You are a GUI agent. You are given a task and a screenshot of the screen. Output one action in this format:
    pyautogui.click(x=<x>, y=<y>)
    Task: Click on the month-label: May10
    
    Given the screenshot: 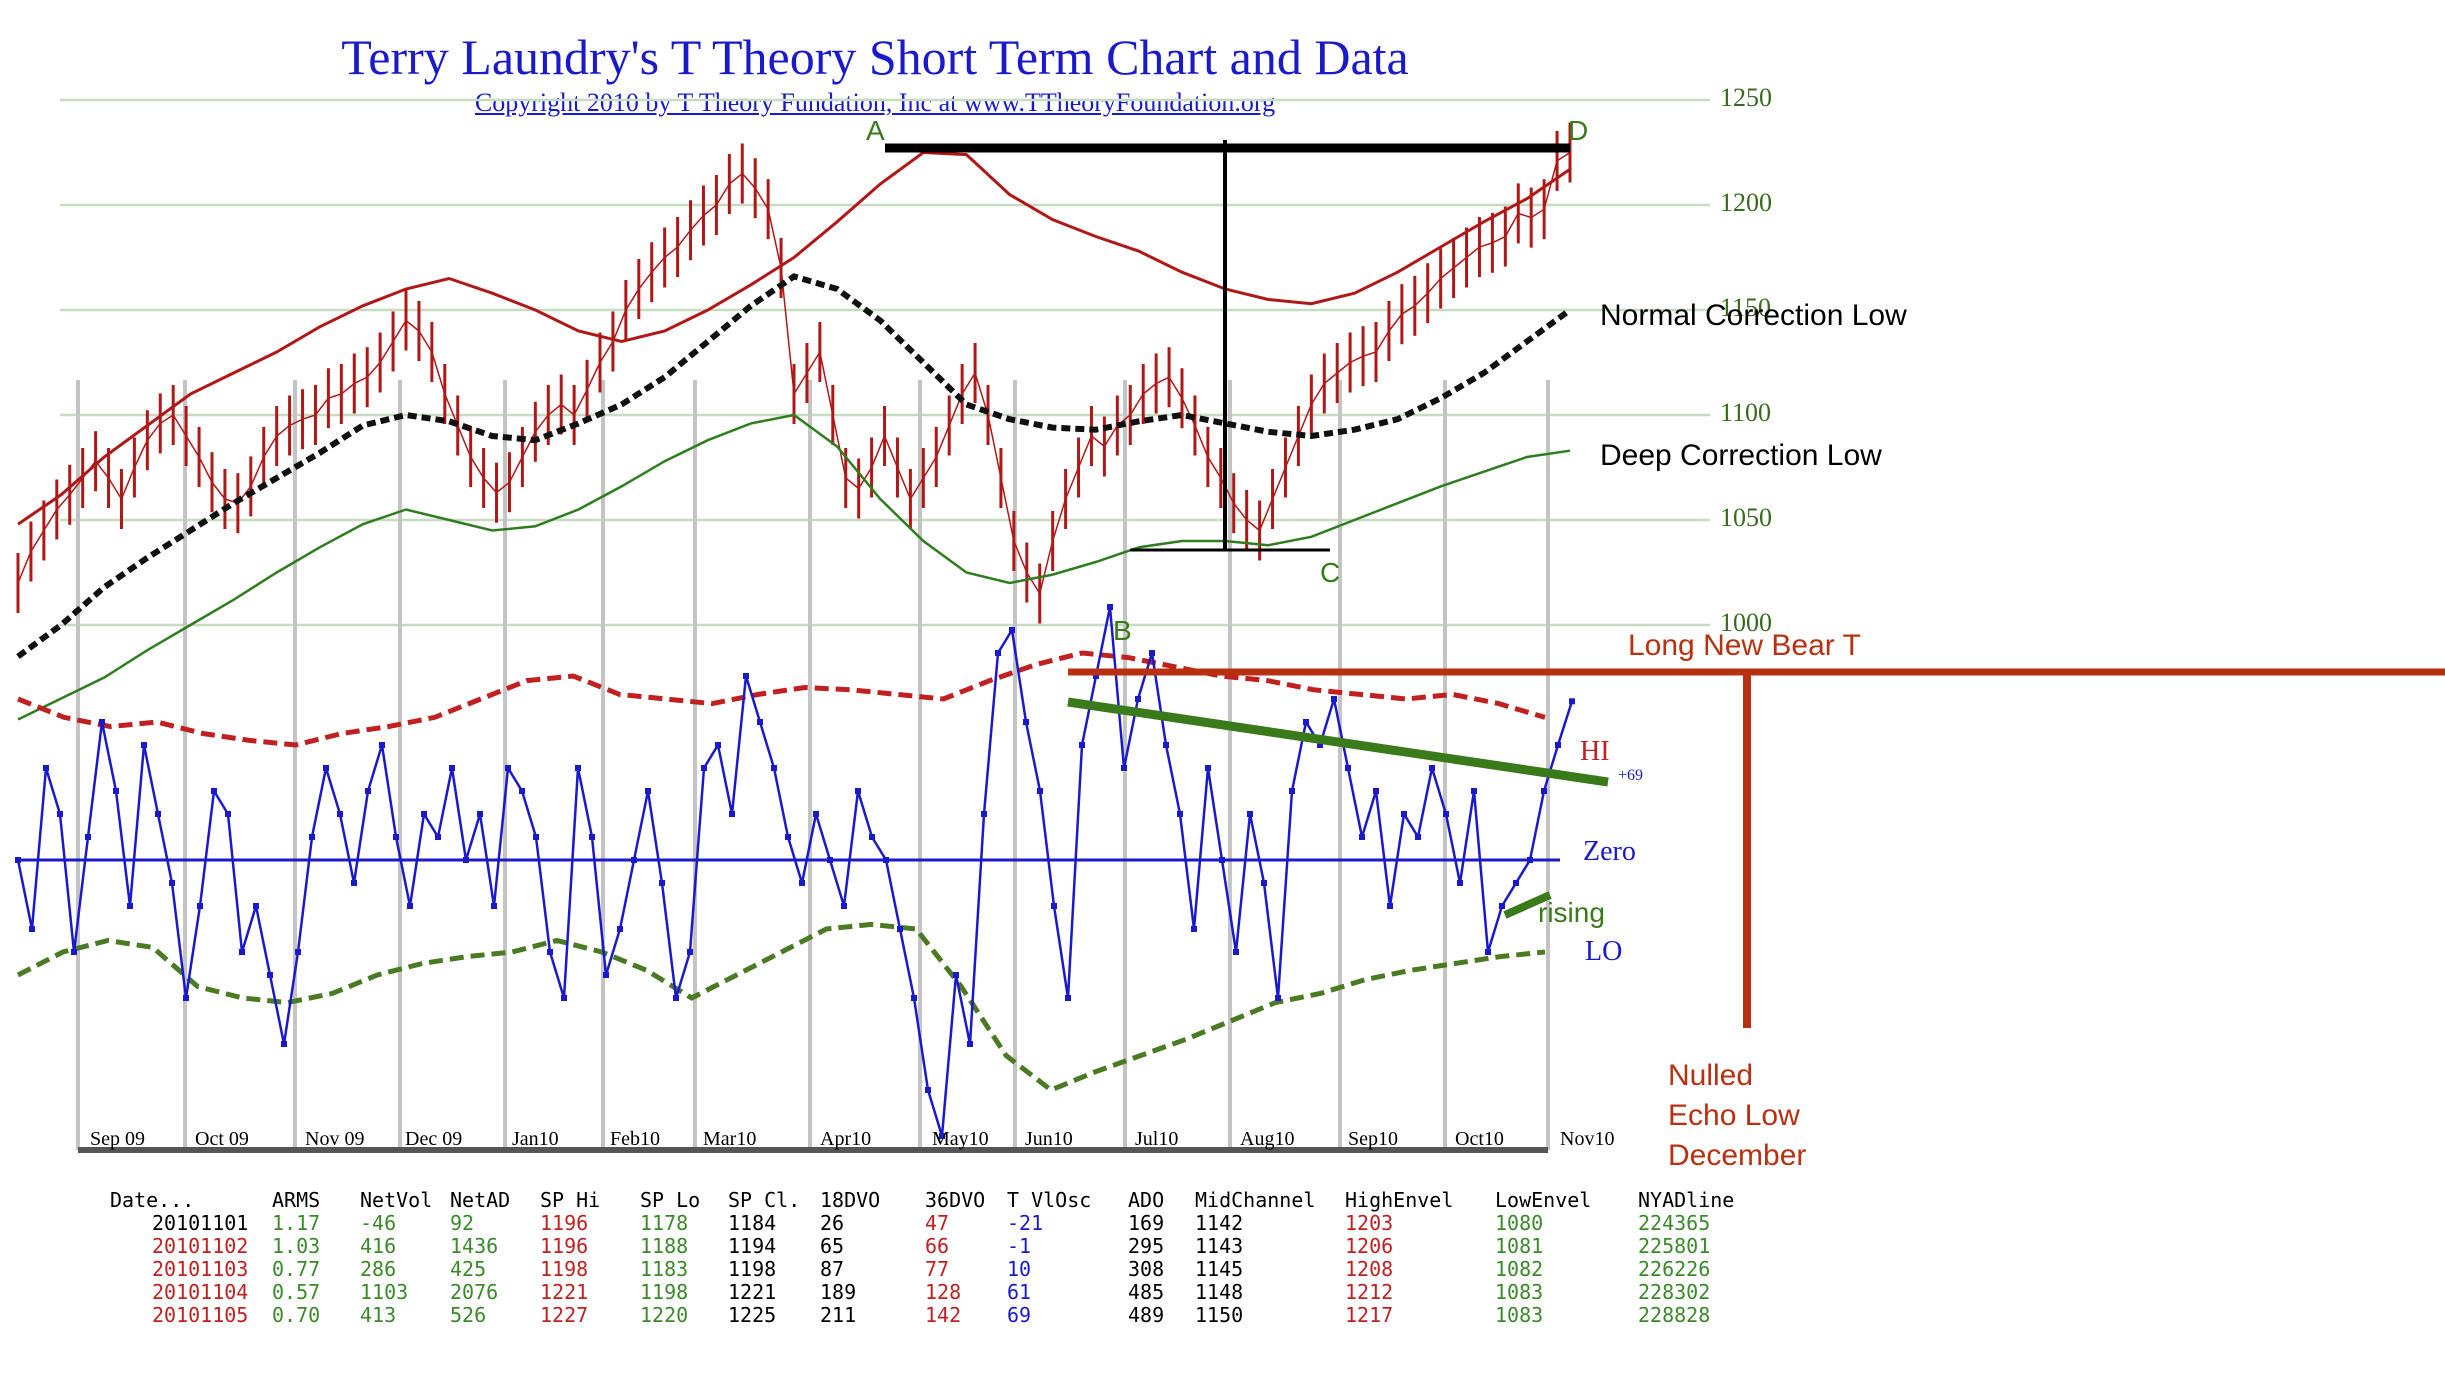 What is the action you would take?
    pyautogui.click(x=960, y=1139)
    